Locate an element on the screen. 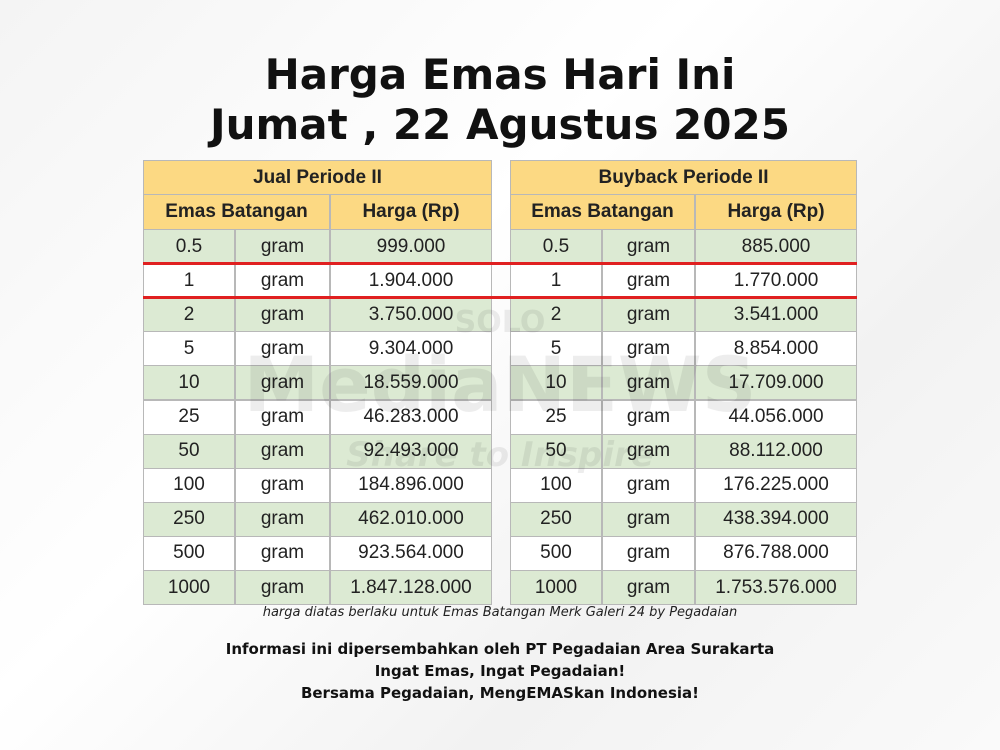 The image size is (1000, 750). title: Harga Emas Hari Ini is located at coordinates (500, 74).